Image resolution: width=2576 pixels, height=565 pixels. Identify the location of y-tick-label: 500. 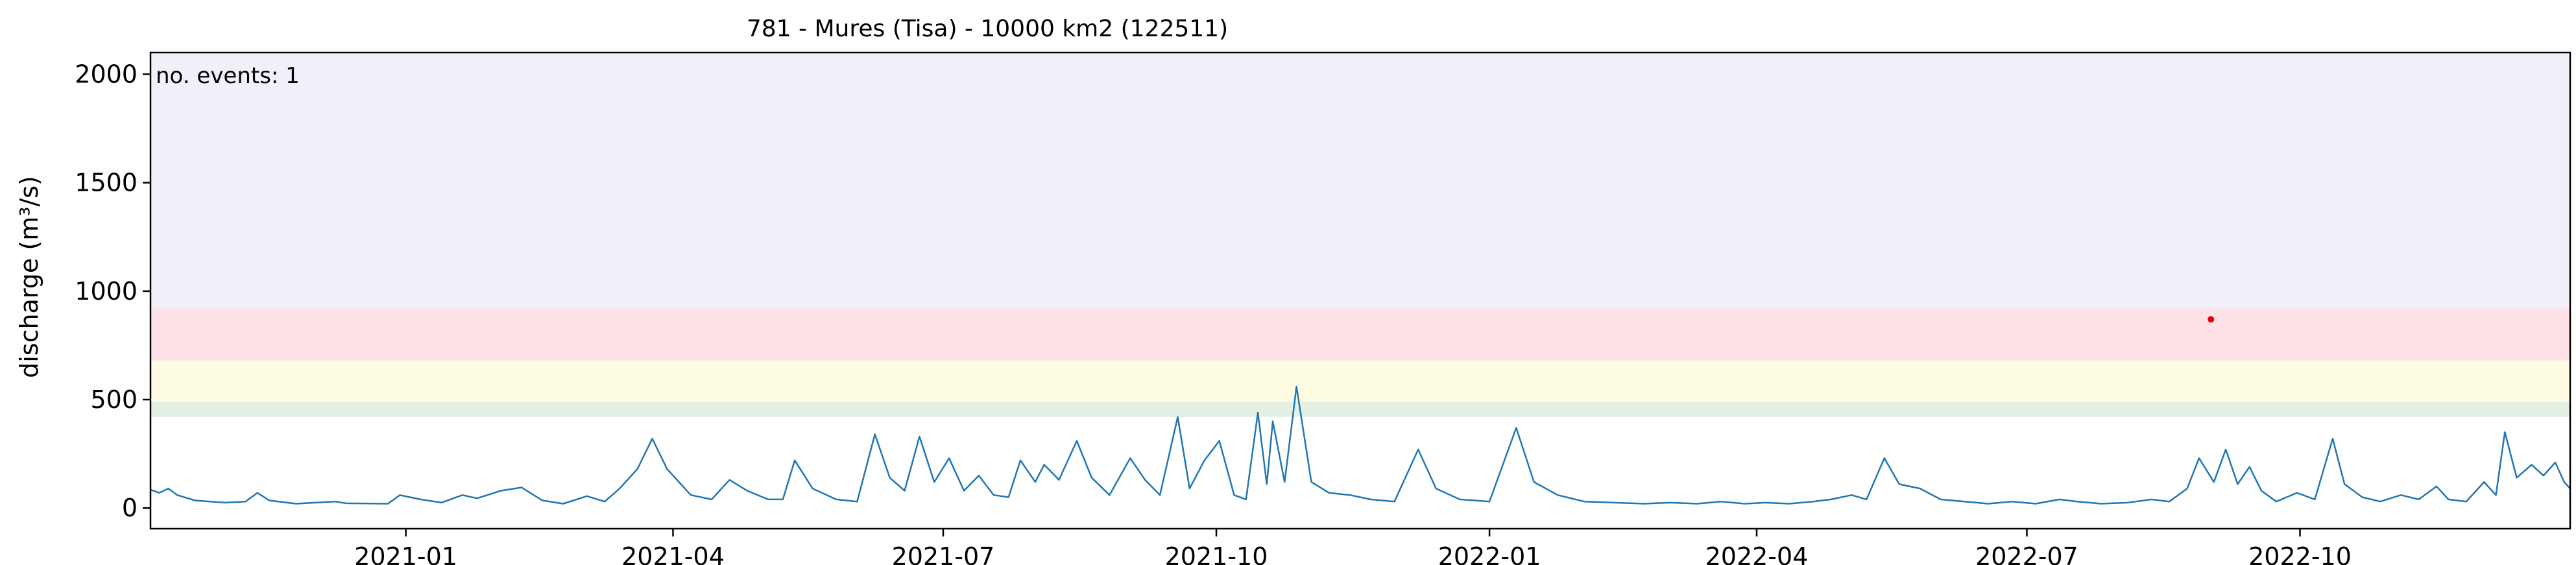
(114, 399).